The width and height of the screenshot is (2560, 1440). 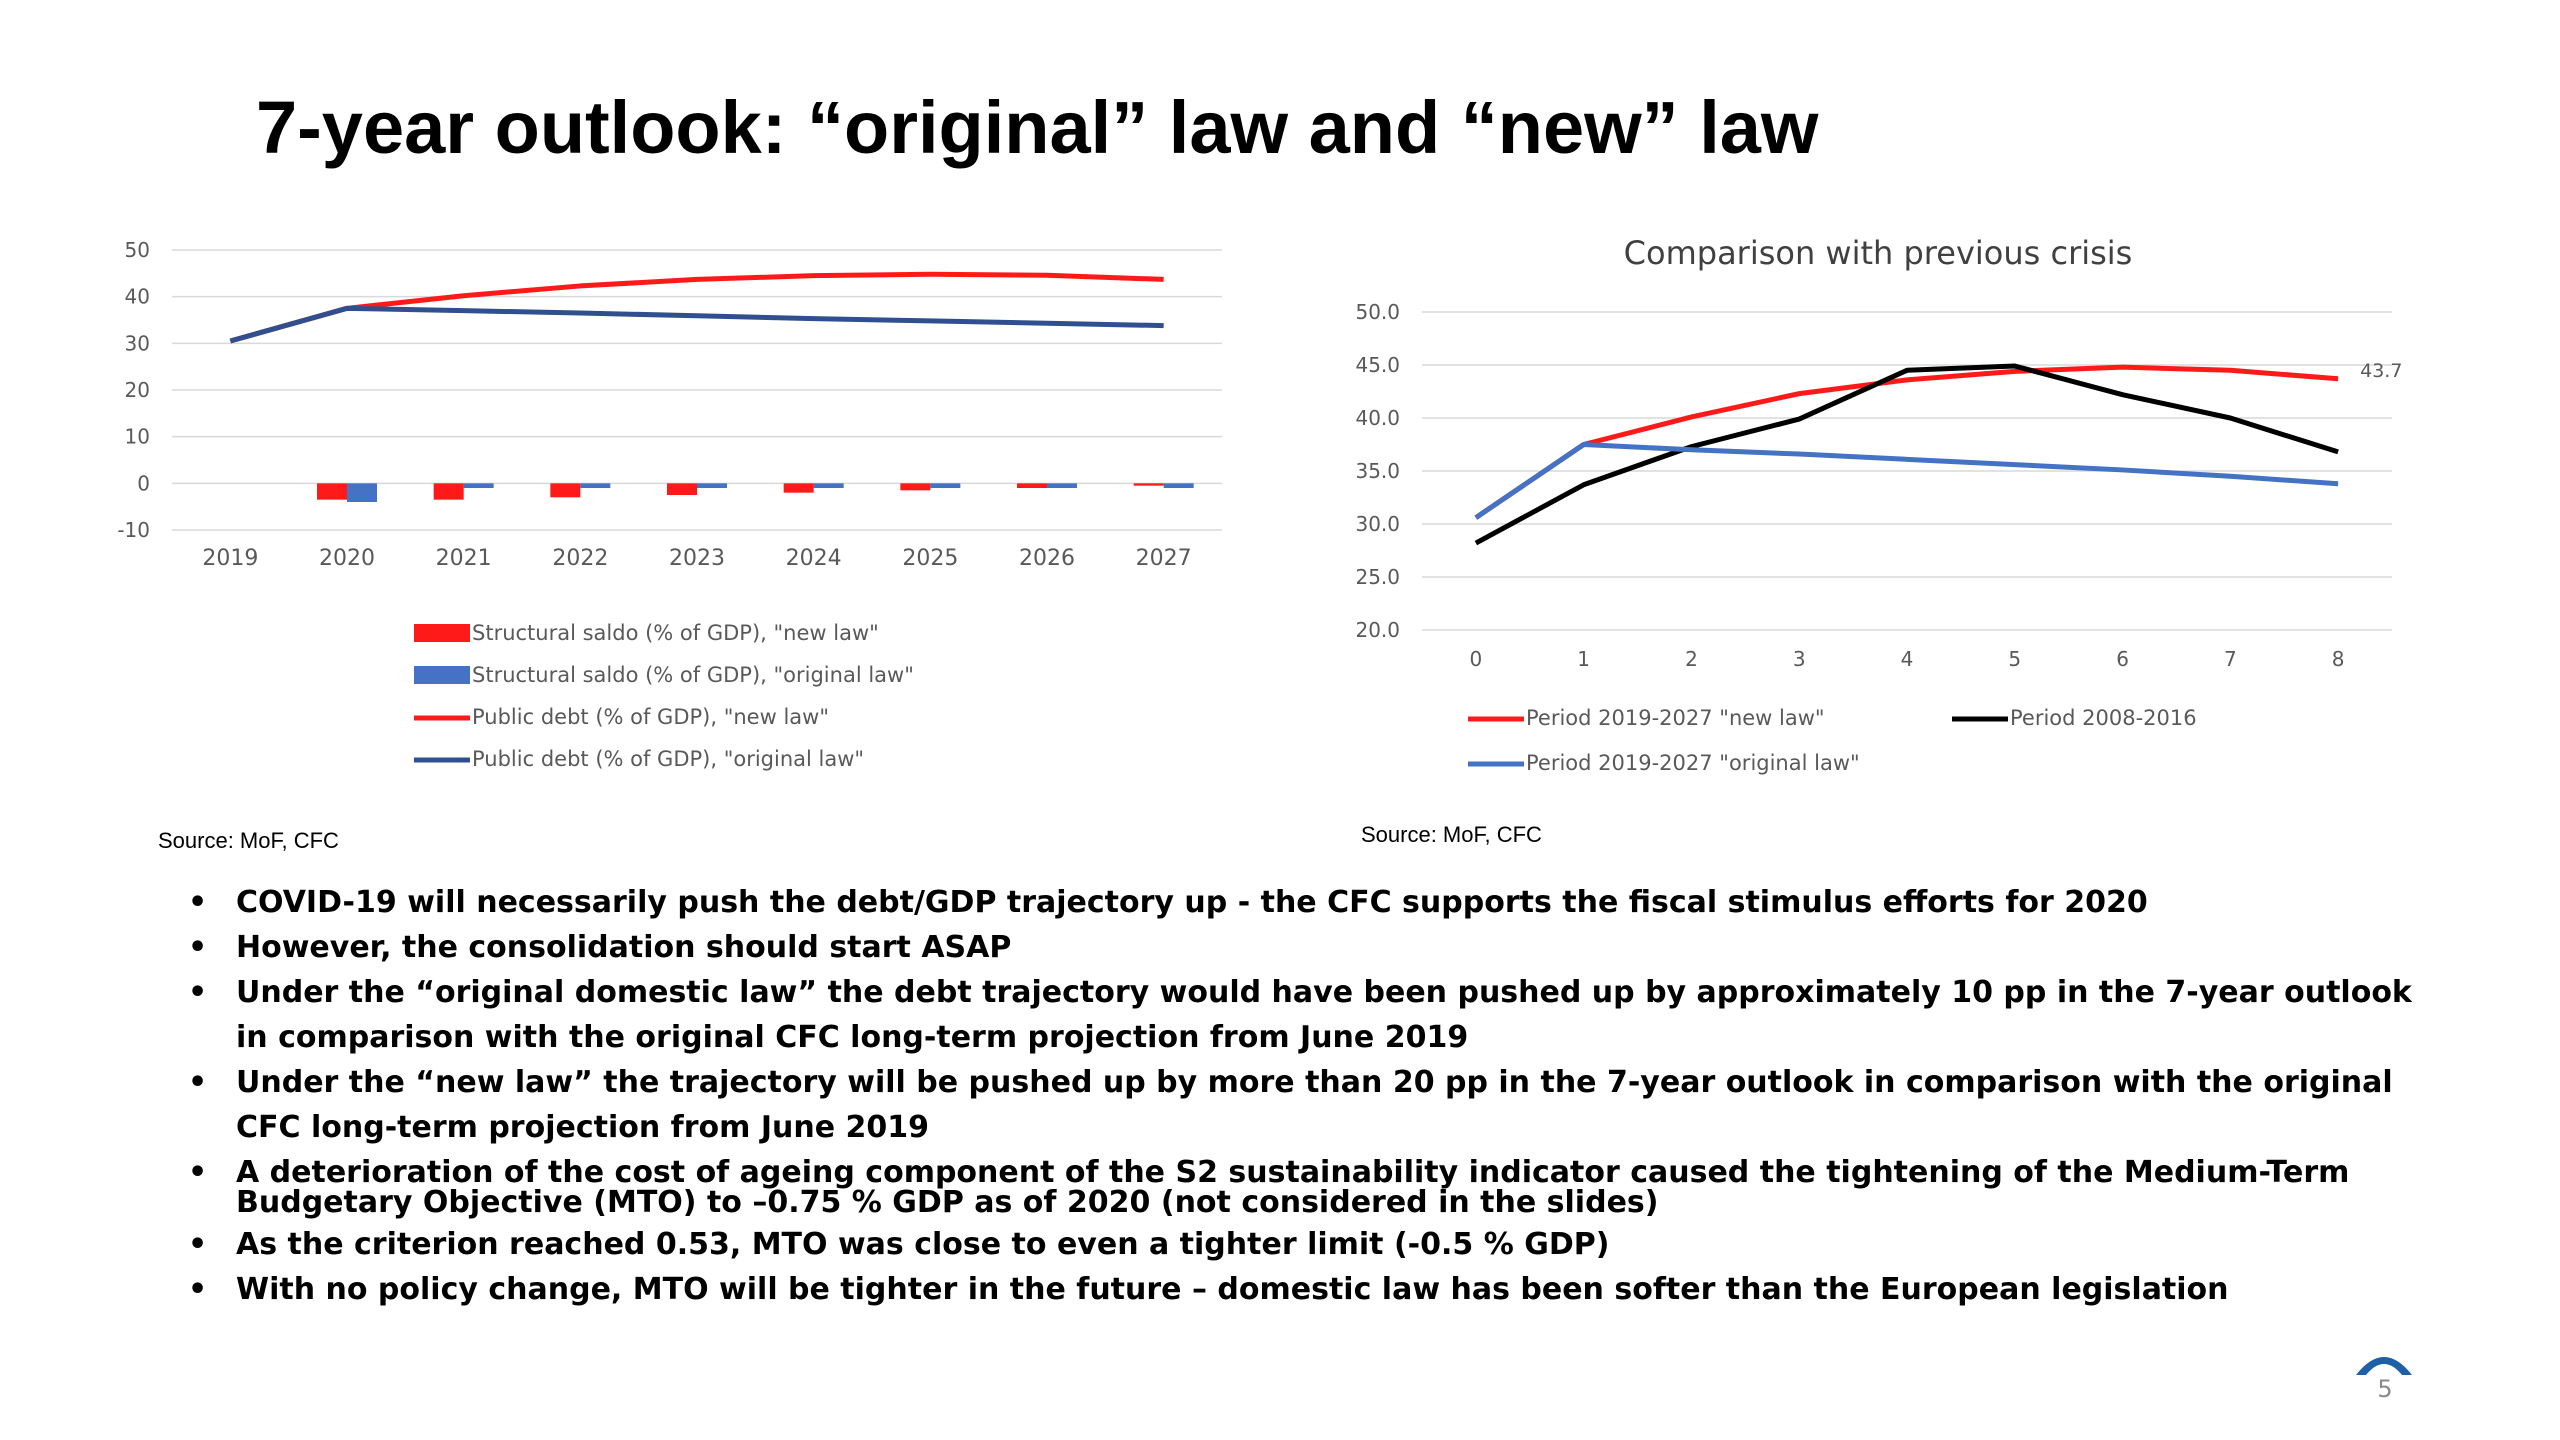 I want to click on y-tick-label: 50.0, so click(x=1377, y=312).